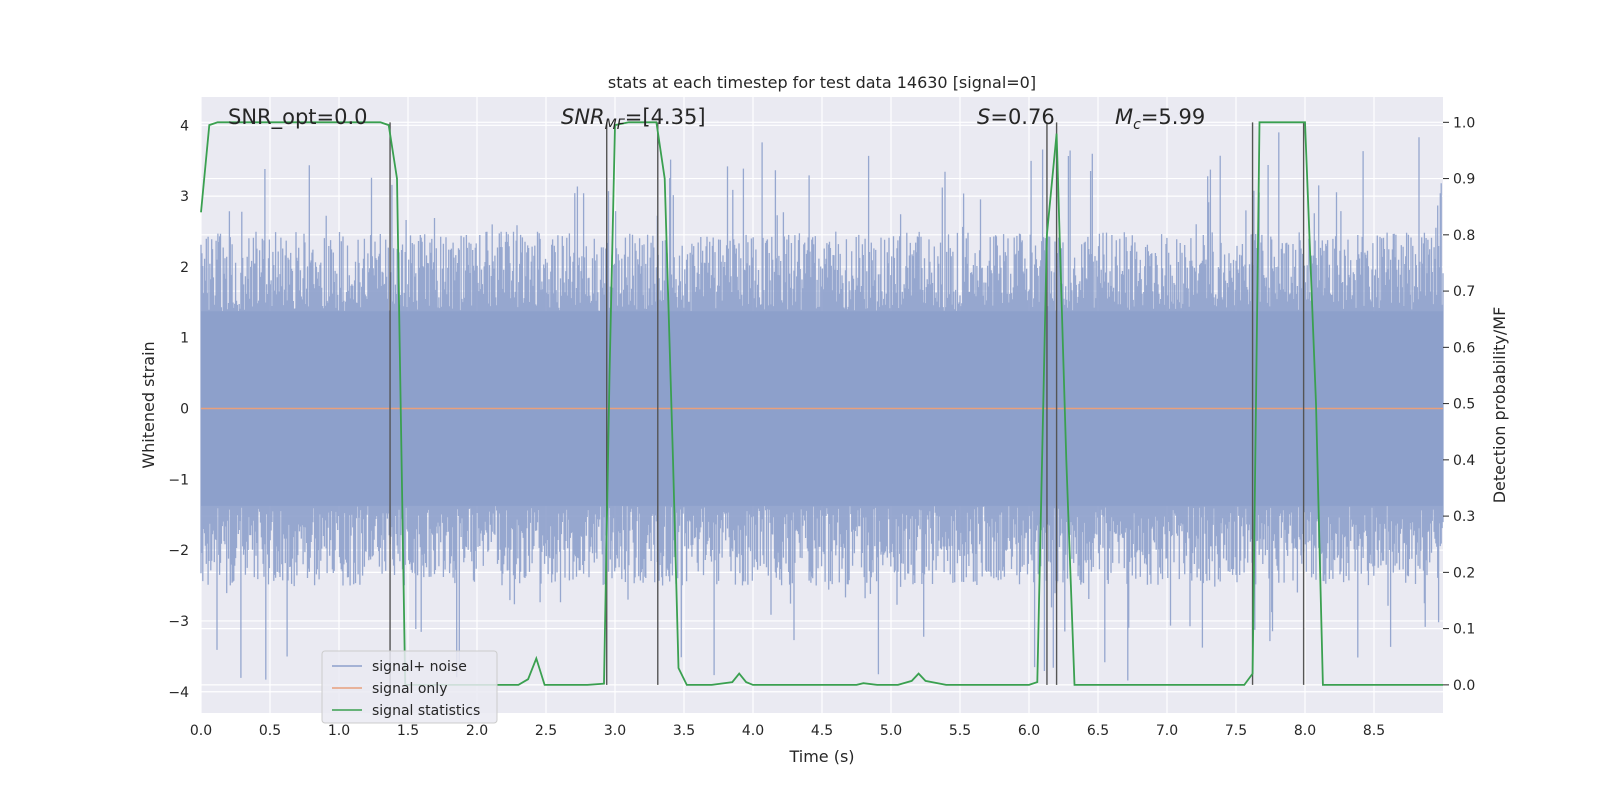  I want to click on x-tick-label: 1.5, so click(408, 731).